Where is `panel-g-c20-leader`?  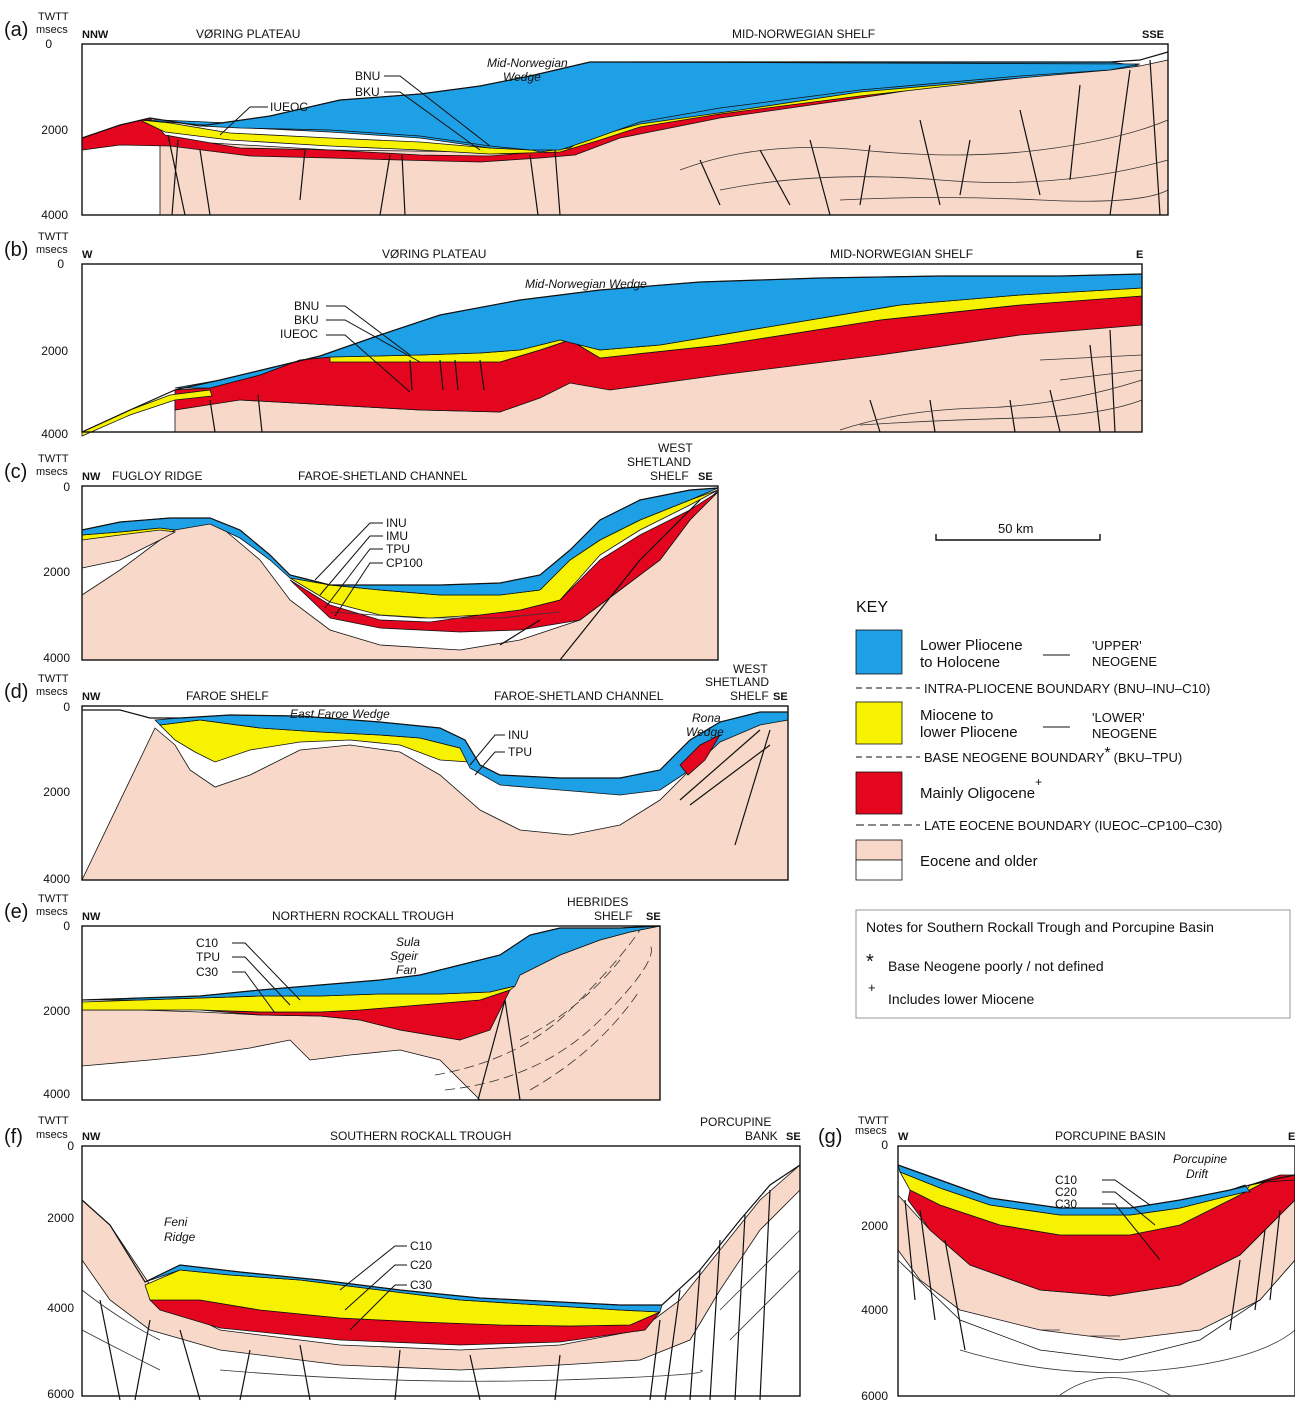
panel-g-c20-leader is located at coordinates (1129, 1208).